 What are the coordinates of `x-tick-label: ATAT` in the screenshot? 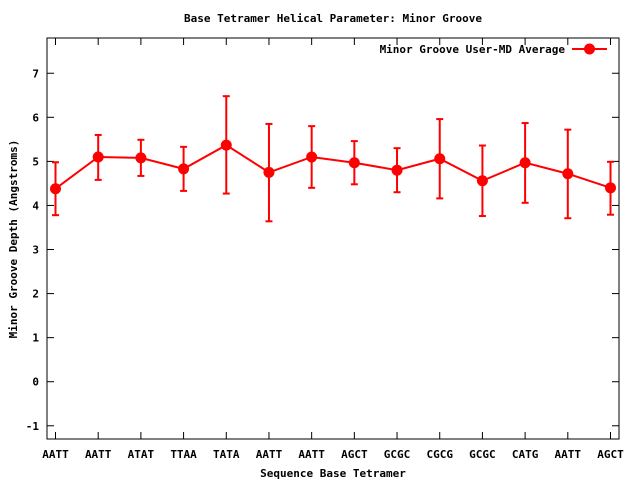 It's located at (141, 454).